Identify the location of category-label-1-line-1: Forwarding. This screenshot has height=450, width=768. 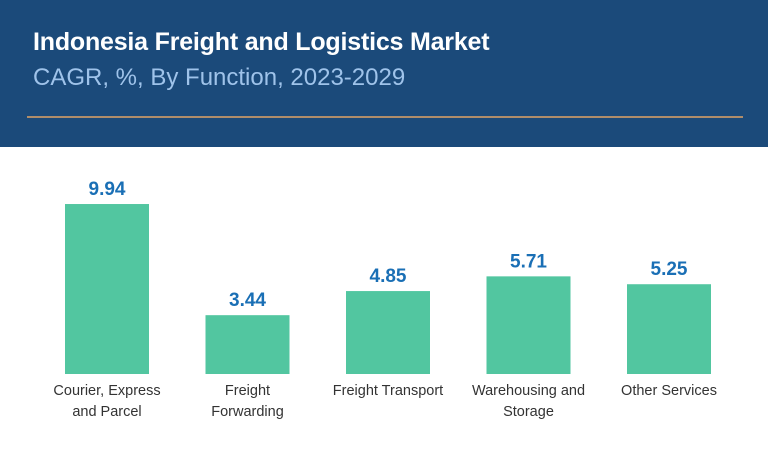
(247, 412).